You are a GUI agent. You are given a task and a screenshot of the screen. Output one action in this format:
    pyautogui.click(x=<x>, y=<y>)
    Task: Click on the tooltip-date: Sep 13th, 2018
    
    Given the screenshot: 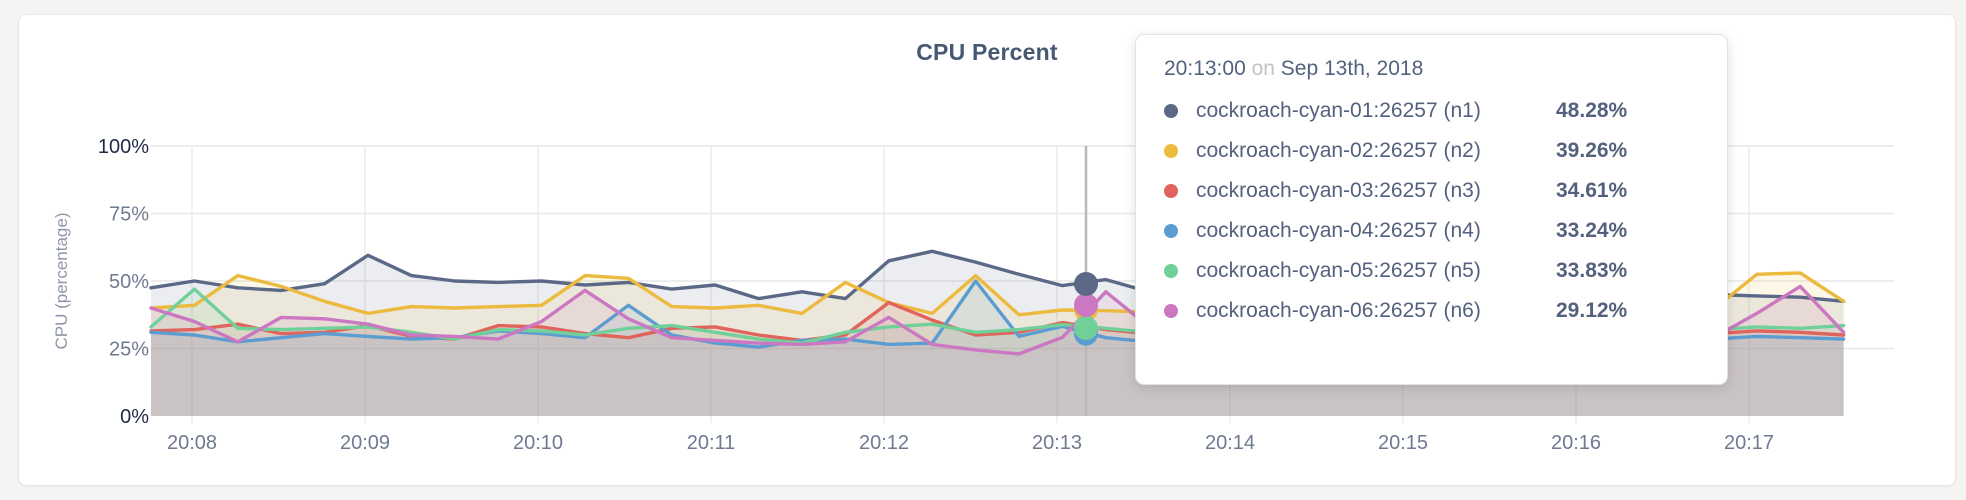 What is the action you would take?
    pyautogui.click(x=1352, y=68)
    